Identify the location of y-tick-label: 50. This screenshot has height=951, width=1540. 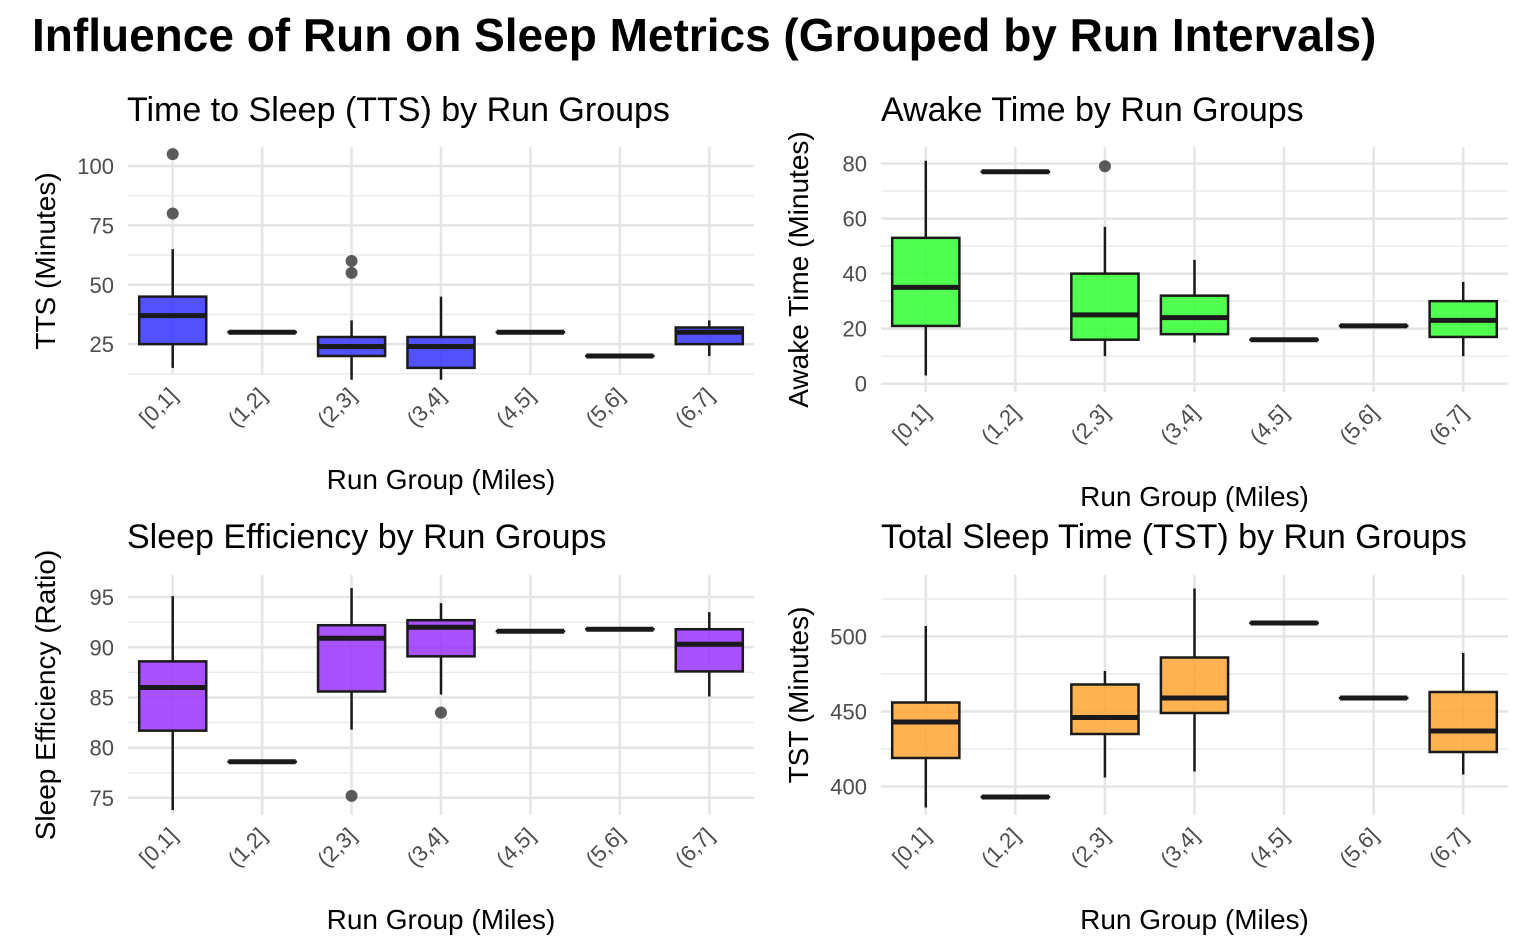
(102, 285).